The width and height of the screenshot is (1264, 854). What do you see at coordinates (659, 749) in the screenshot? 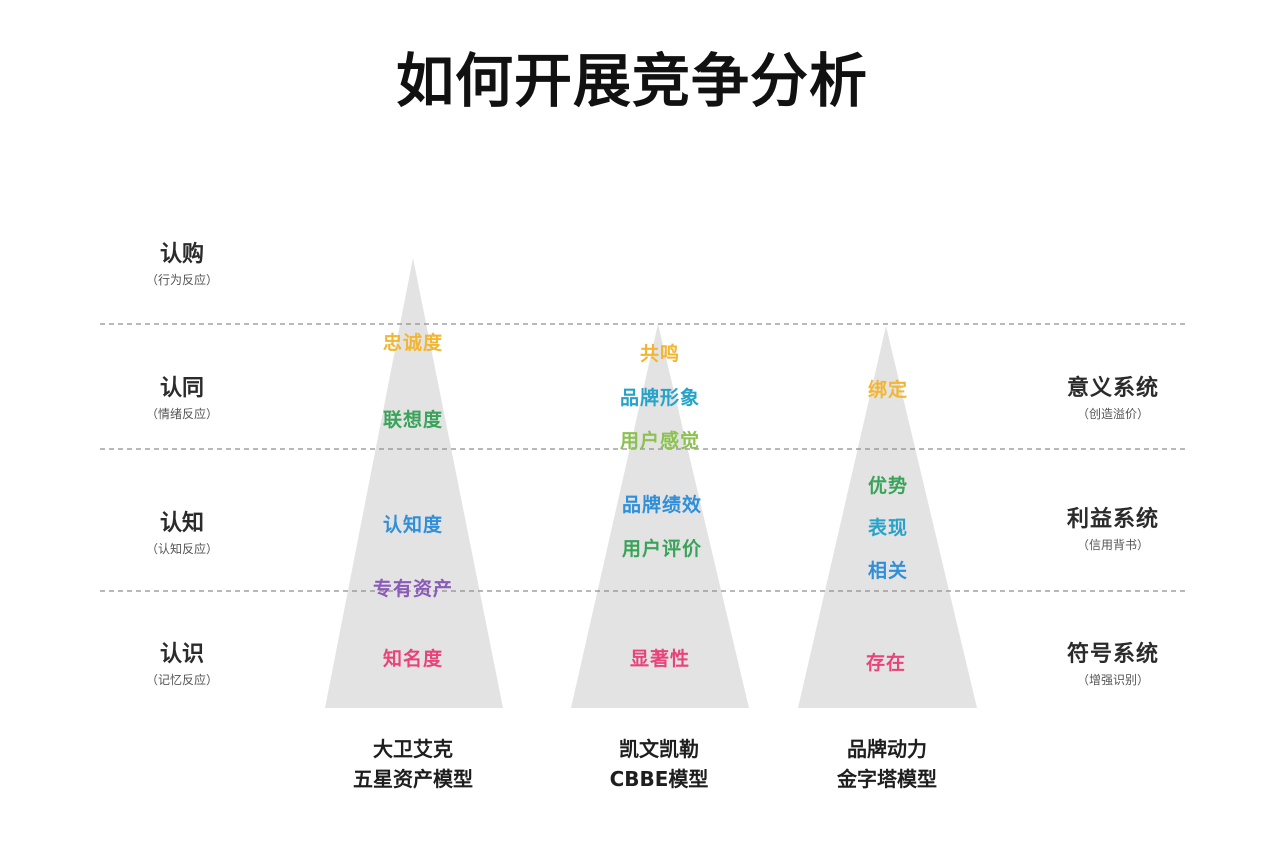
I see `model-name-line: 凯文凯勒` at bounding box center [659, 749].